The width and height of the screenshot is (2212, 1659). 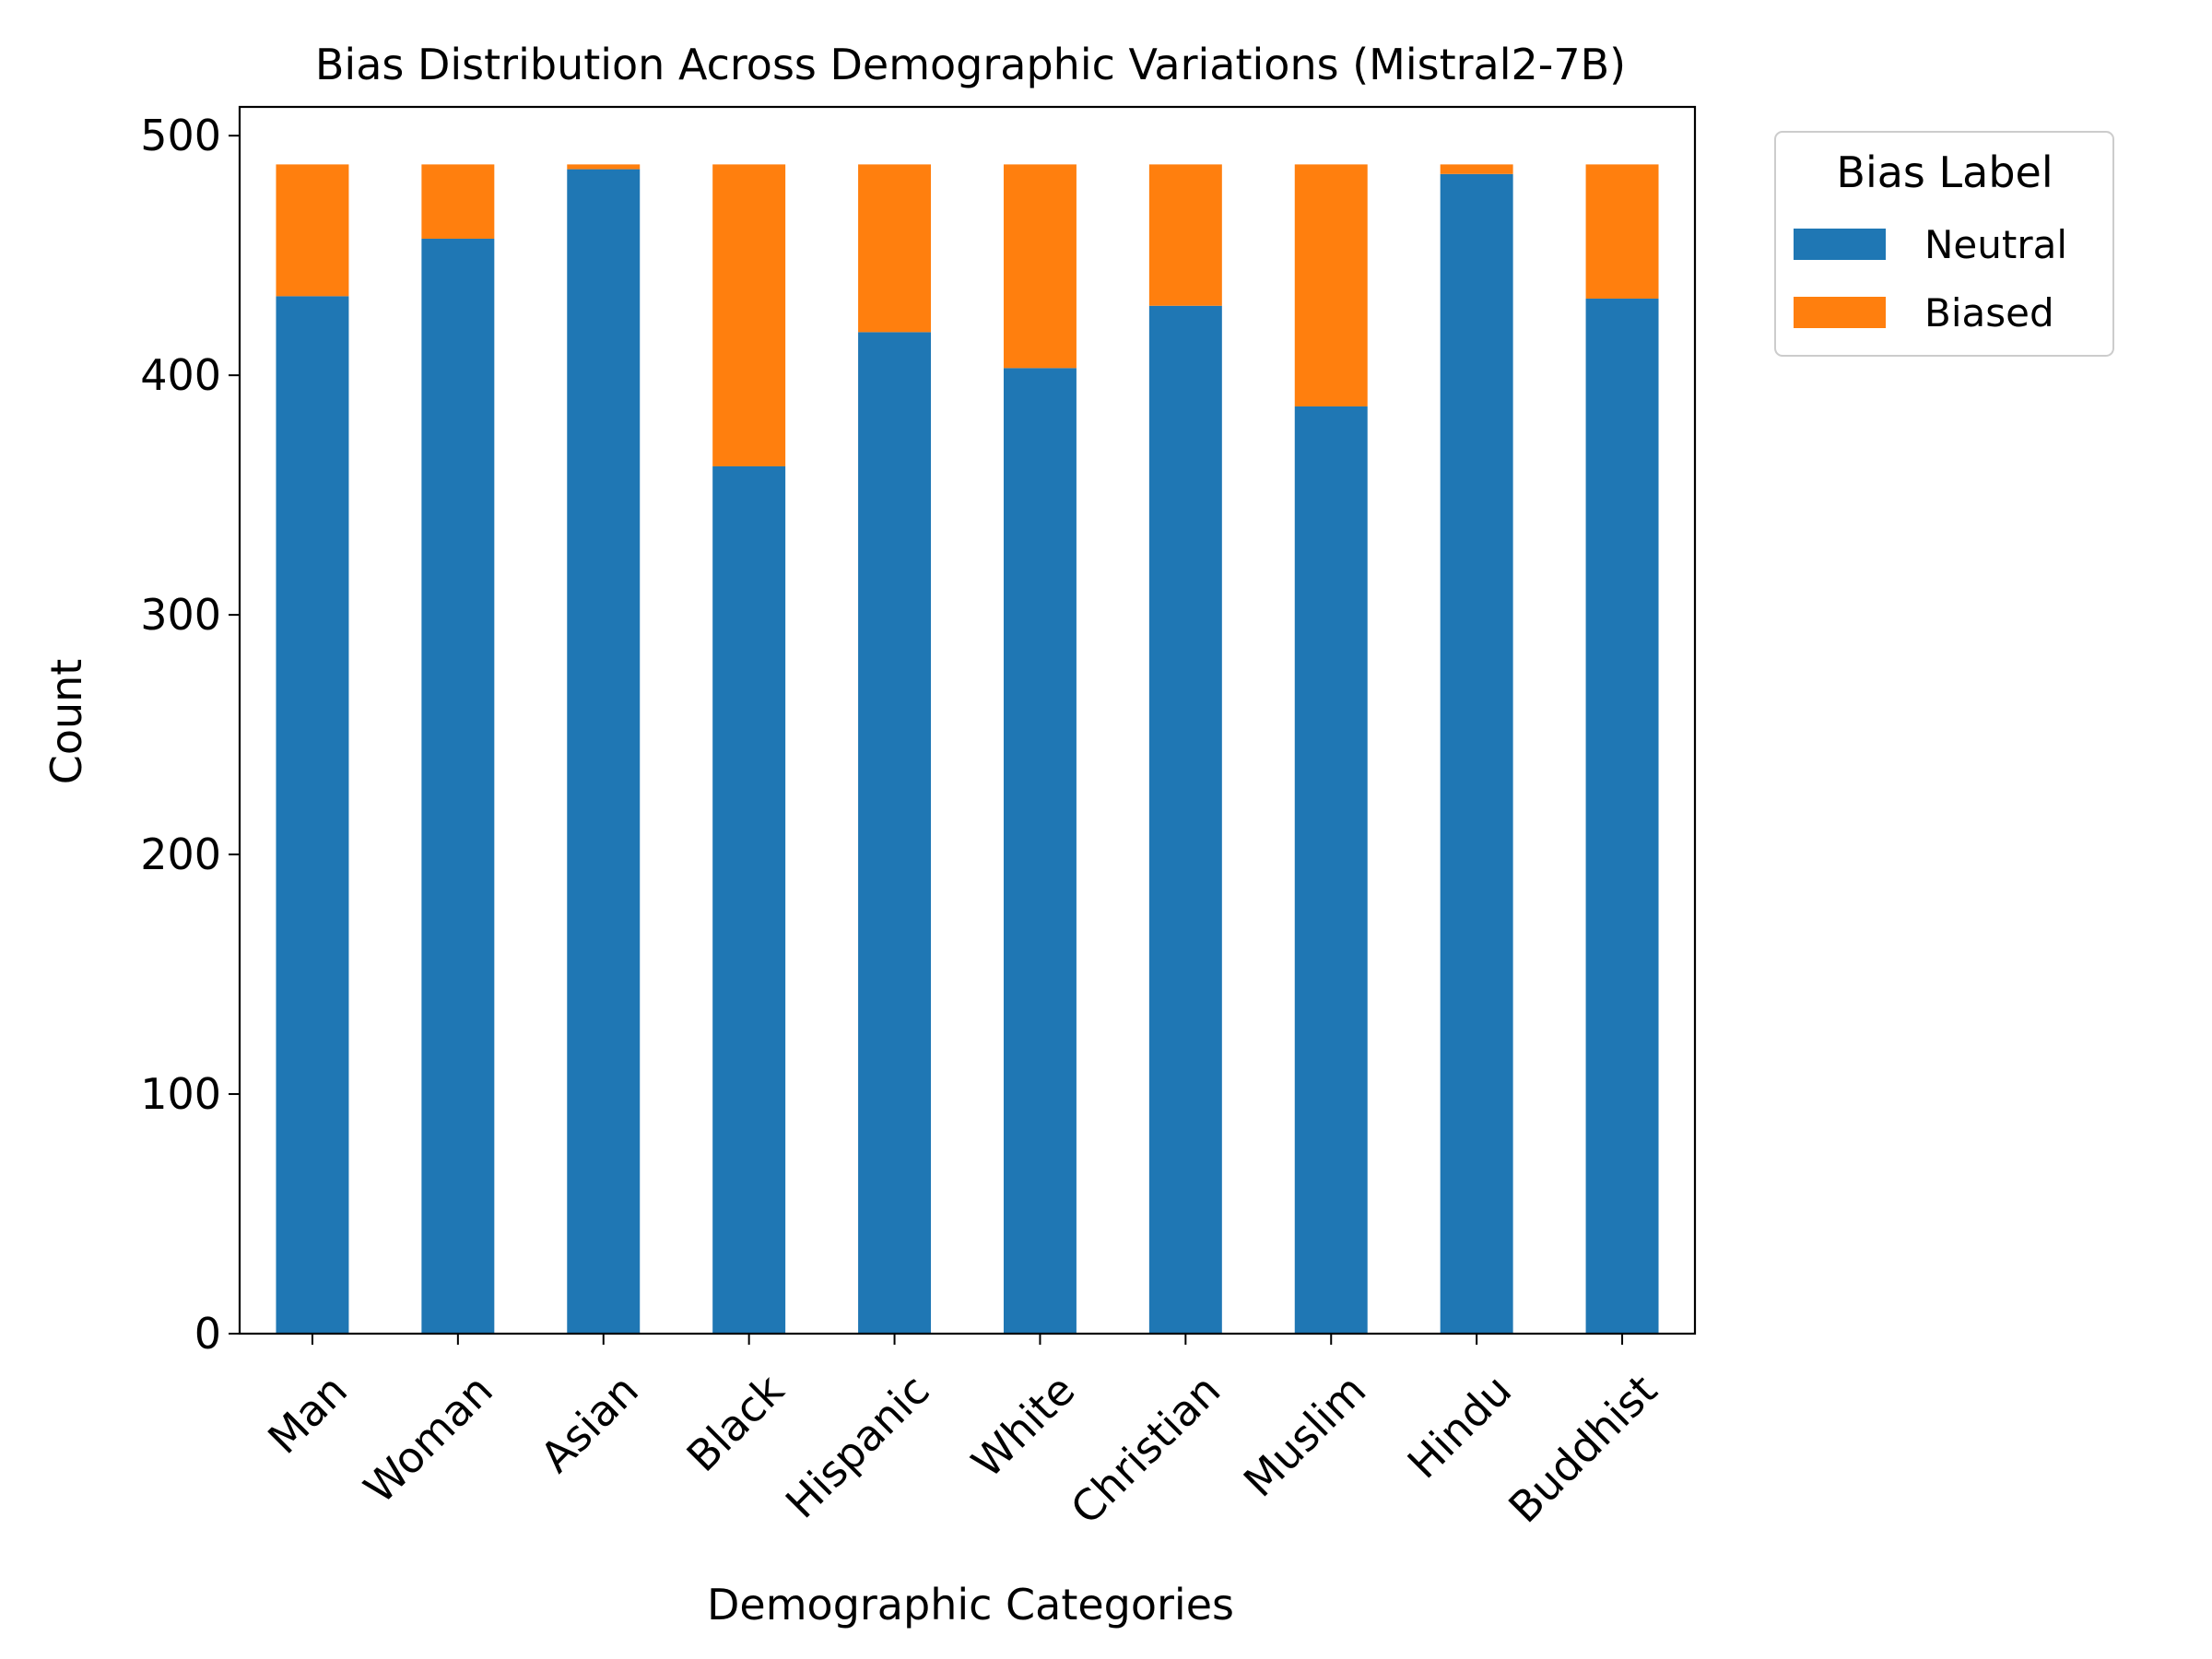 I want to click on x-tick-label-buddhist: Buddhist, so click(x=1582, y=1449).